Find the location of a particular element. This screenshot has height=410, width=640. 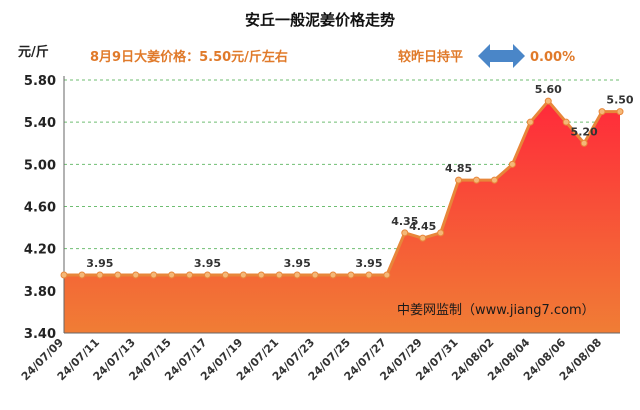

price-note: 8月9日大姜价格：5.50元/斤左右 is located at coordinates (189, 57).